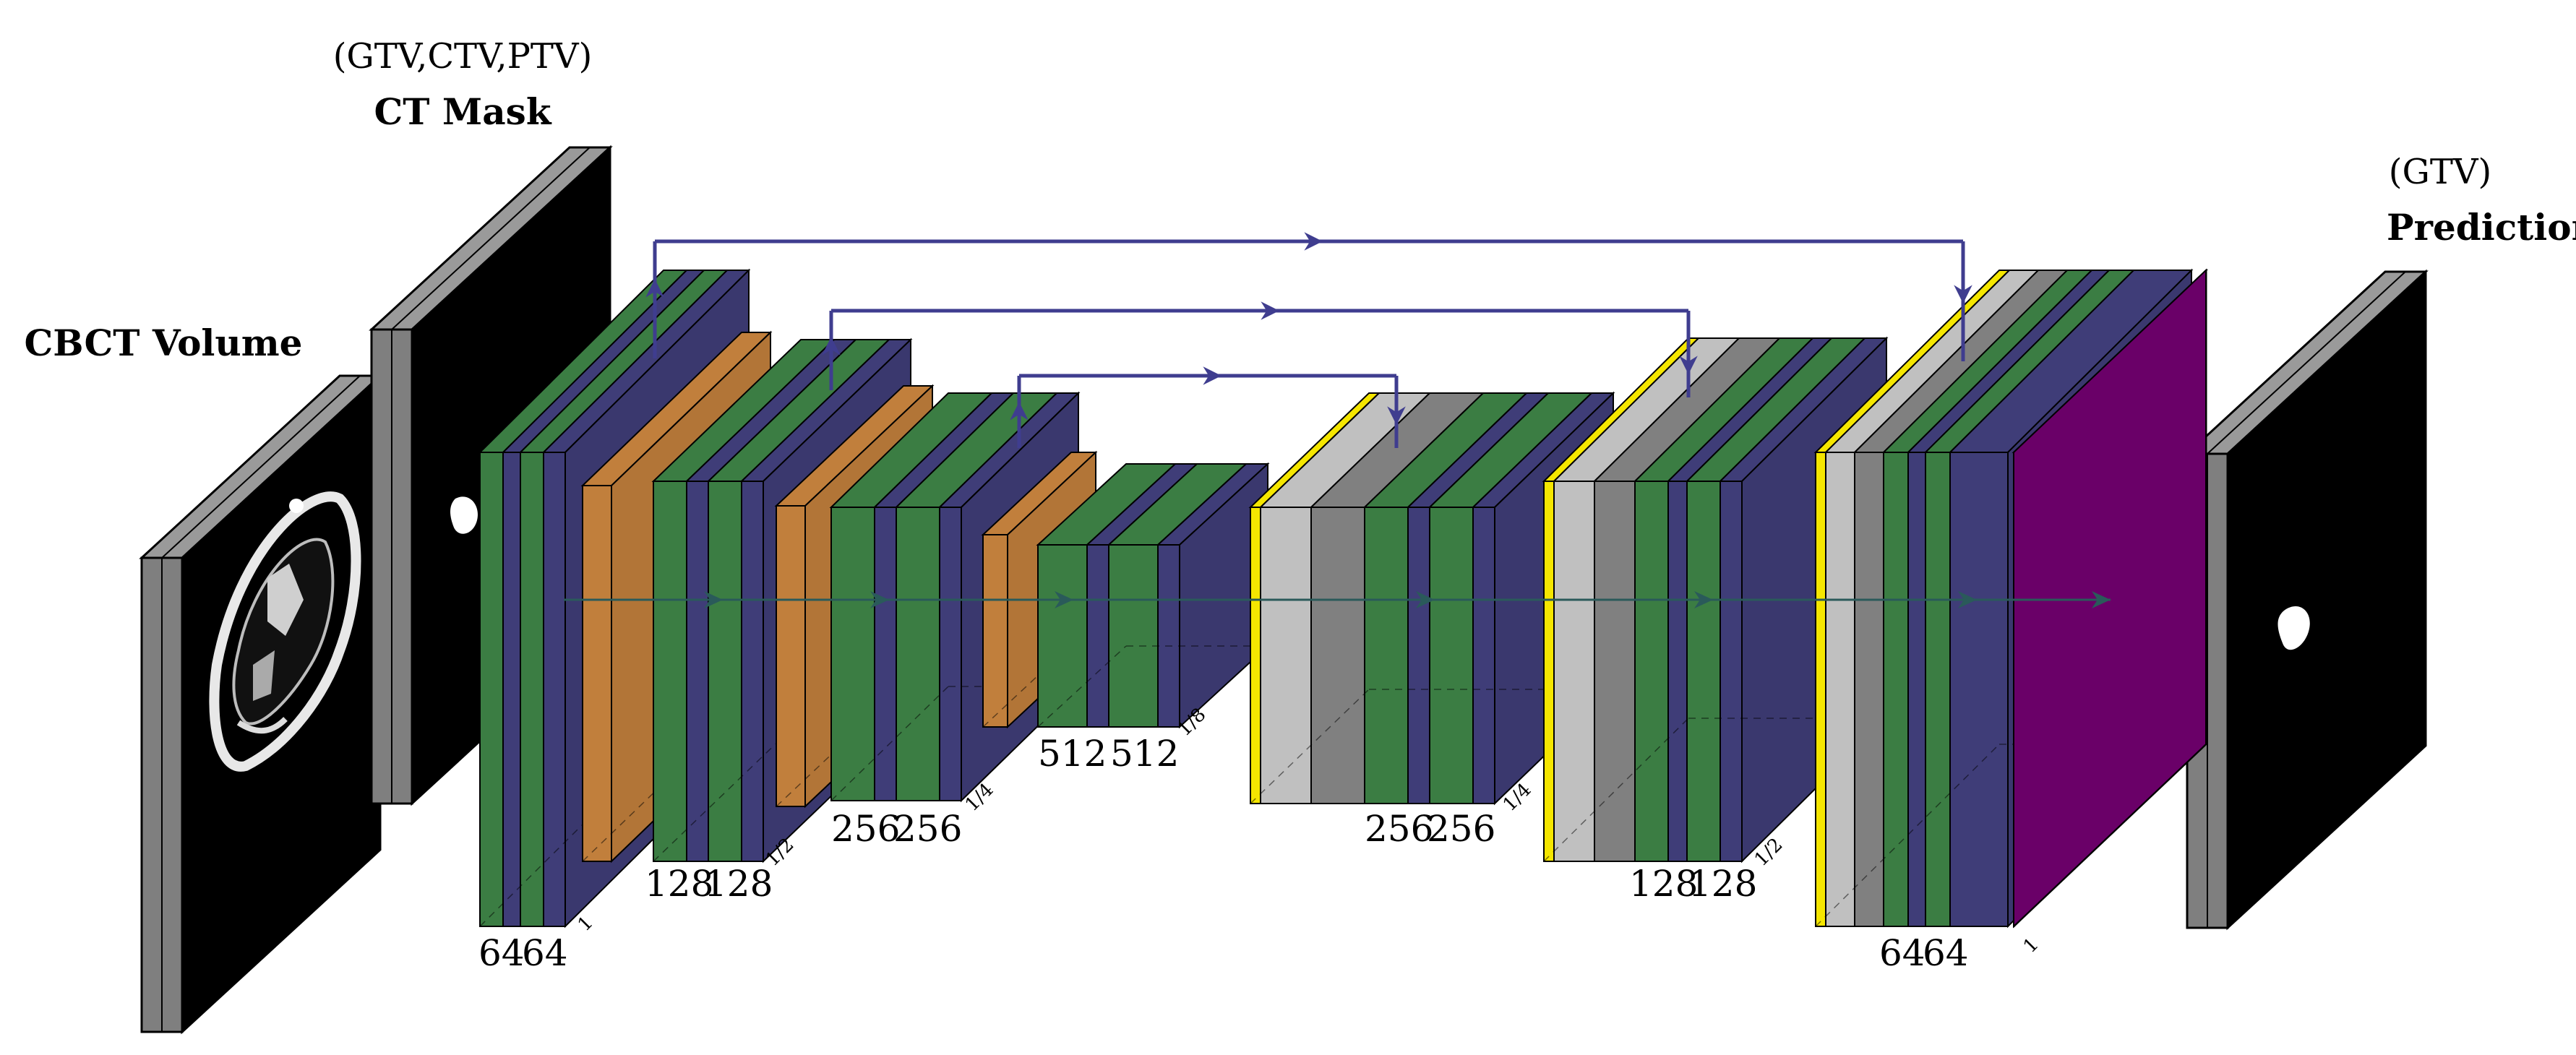 Image resolution: width=2576 pixels, height=1055 pixels. I want to click on enc3-channels-b: 256, so click(928, 829).